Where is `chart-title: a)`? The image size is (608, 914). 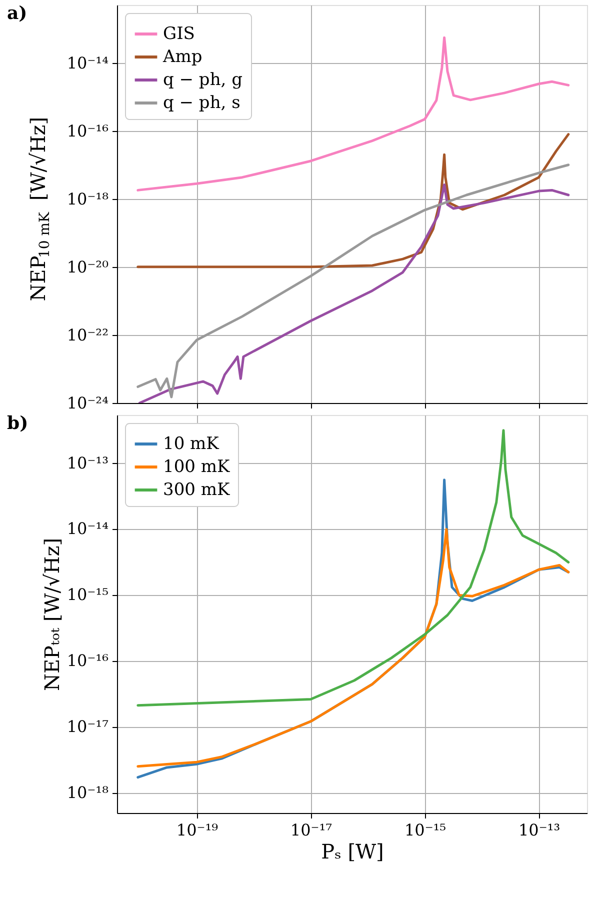 chart-title: a) is located at coordinates (17, 13).